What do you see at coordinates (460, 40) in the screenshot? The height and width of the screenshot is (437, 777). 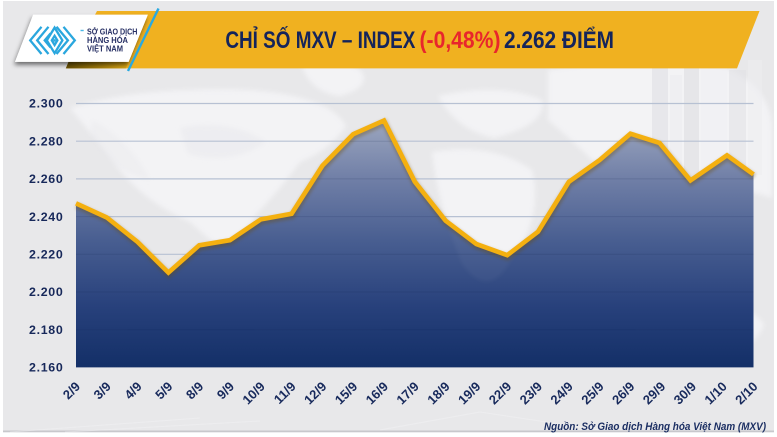 I see `svg-text: (-0,48%)` at bounding box center [460, 40].